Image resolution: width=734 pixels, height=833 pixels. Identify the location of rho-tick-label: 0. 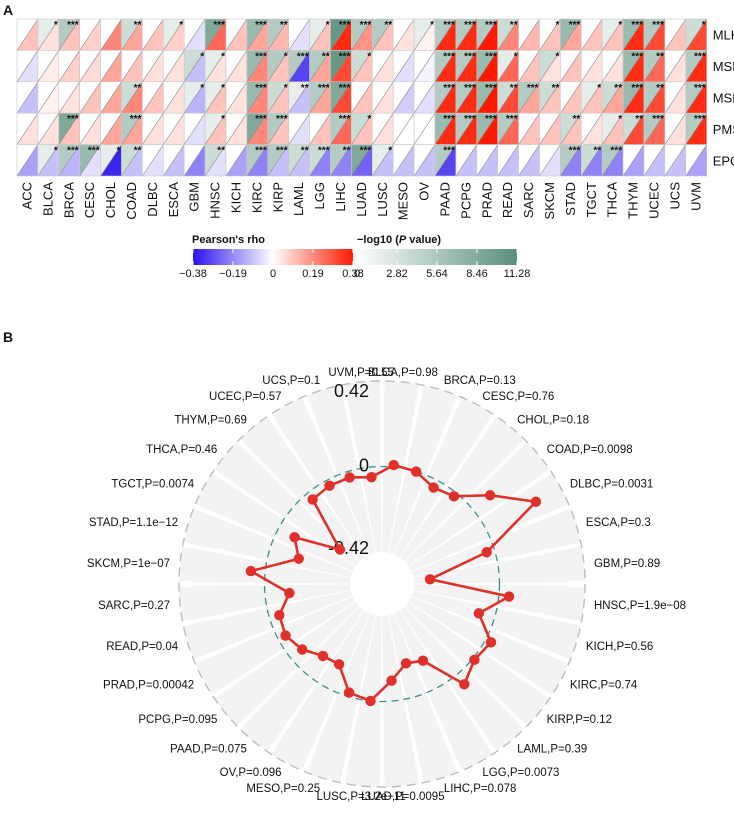
(273, 274).